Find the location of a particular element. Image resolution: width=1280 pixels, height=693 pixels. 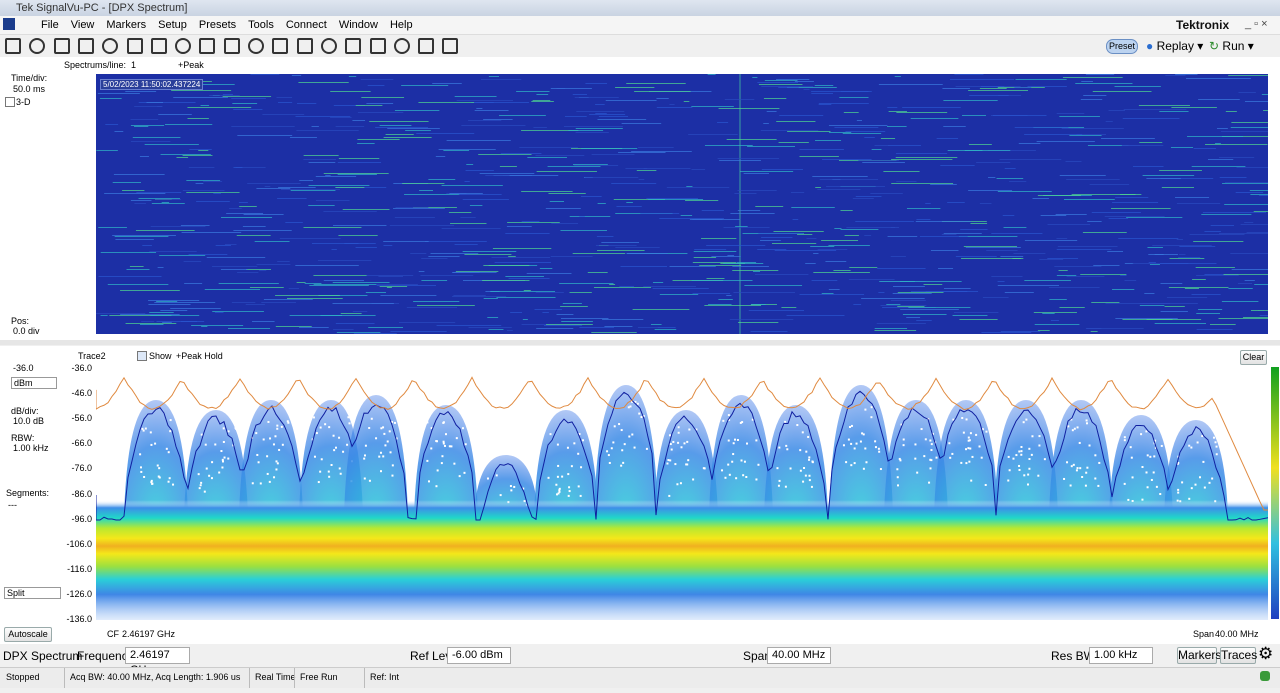

clear-button: Clear is located at coordinates (1253, 357).